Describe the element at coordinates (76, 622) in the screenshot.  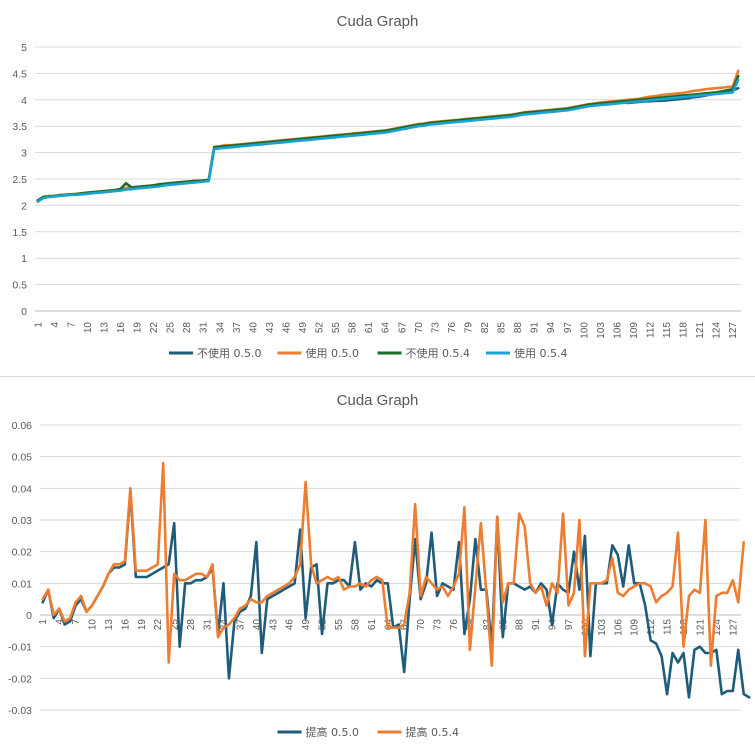
I see `x-tick-label: 7` at that location.